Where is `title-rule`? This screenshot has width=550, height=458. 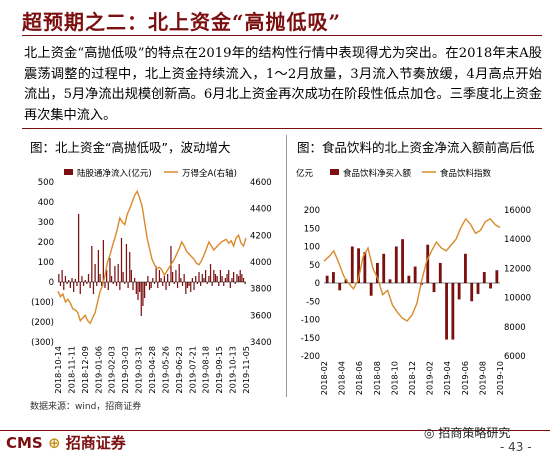 title-rule is located at coordinates (282, 35).